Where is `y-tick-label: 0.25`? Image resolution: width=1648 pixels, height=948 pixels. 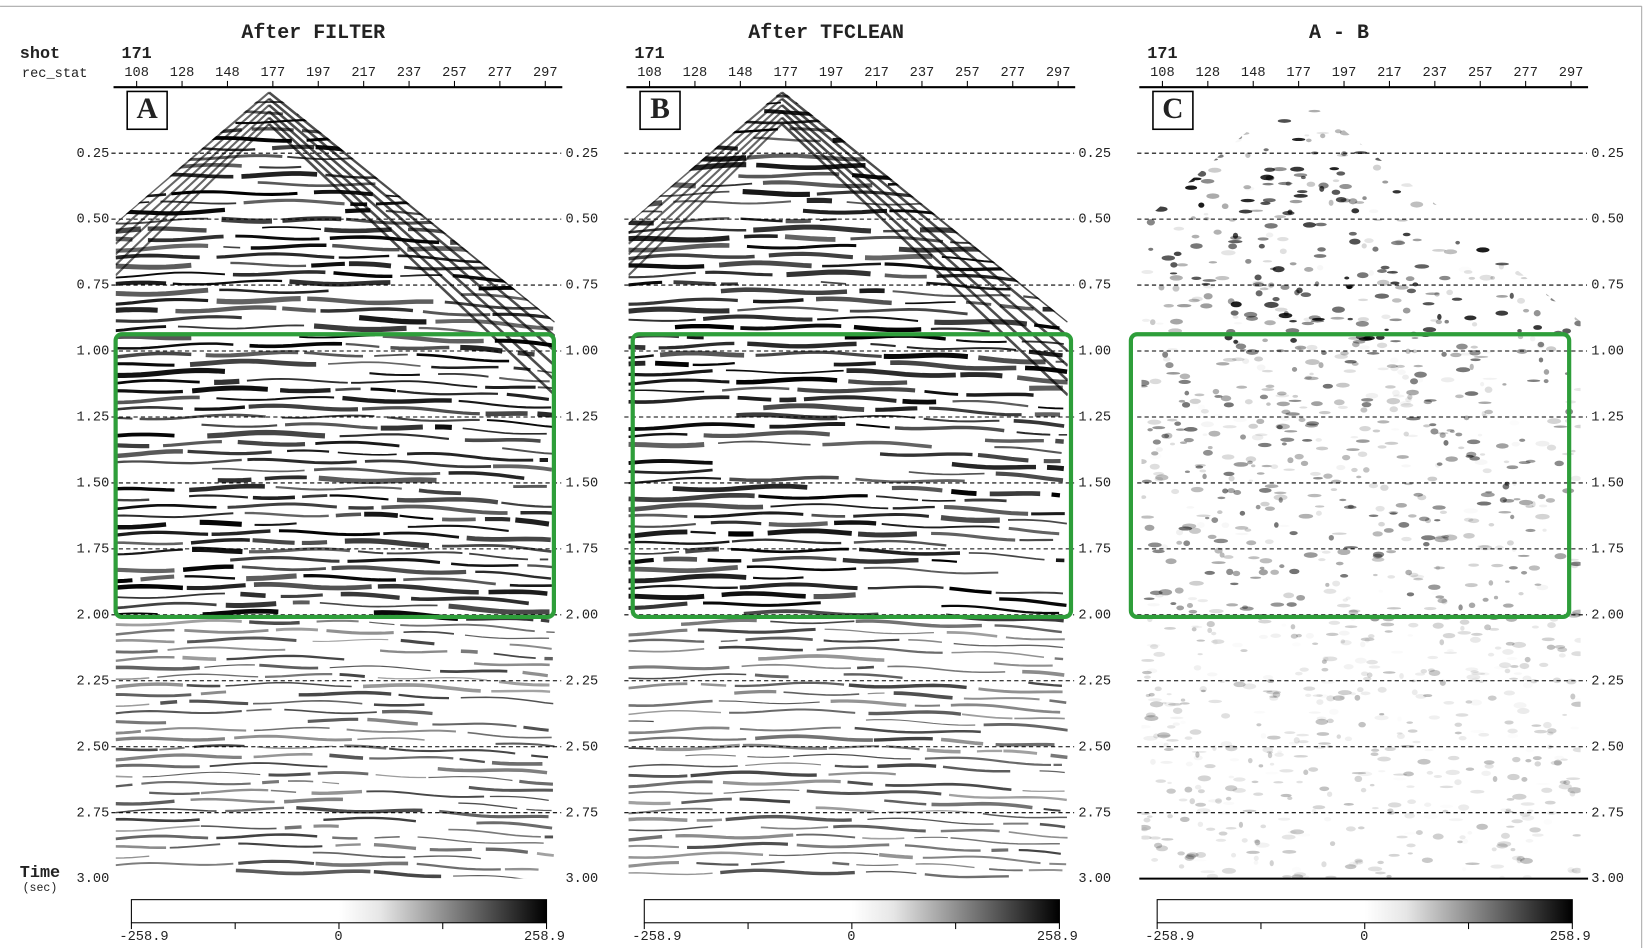 y-tick-label: 0.25 is located at coordinates (93, 154).